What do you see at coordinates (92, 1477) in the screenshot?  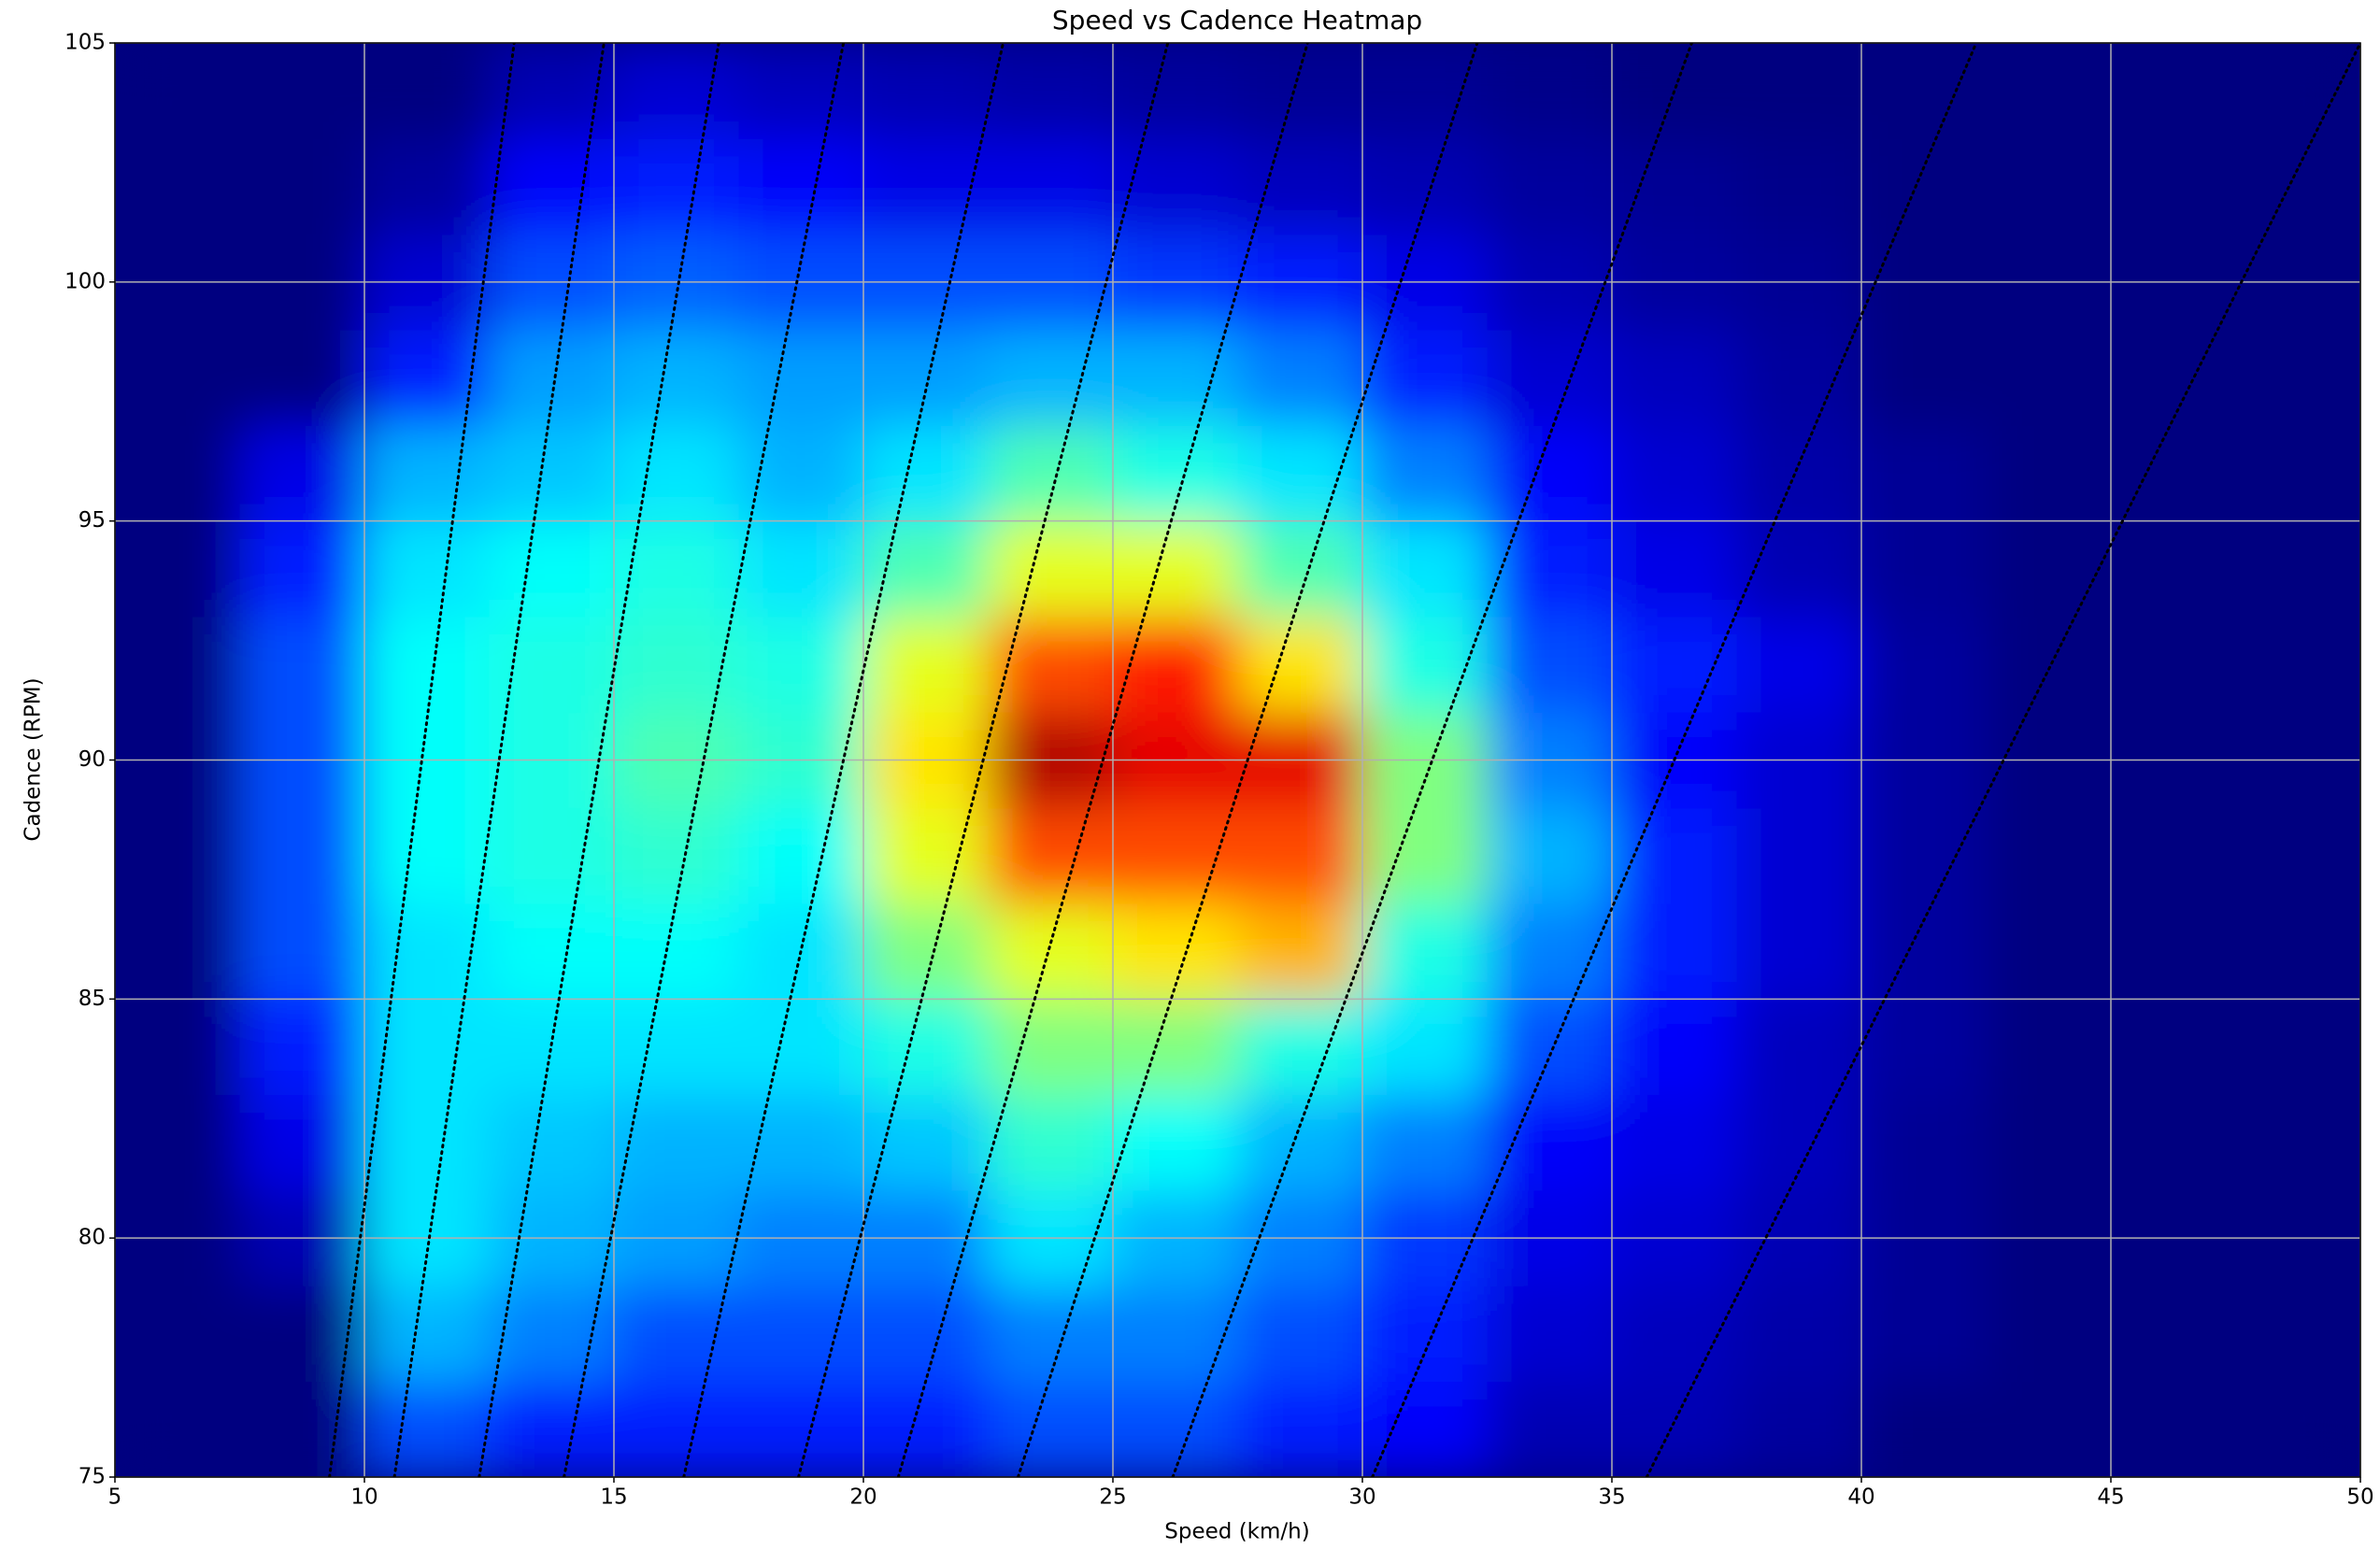 I see `y-tick-label: 75` at bounding box center [92, 1477].